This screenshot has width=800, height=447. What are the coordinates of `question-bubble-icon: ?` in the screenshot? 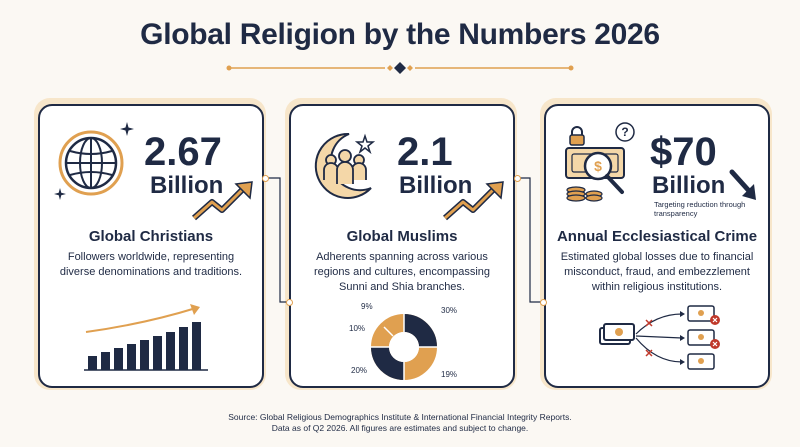 It's located at (625, 132).